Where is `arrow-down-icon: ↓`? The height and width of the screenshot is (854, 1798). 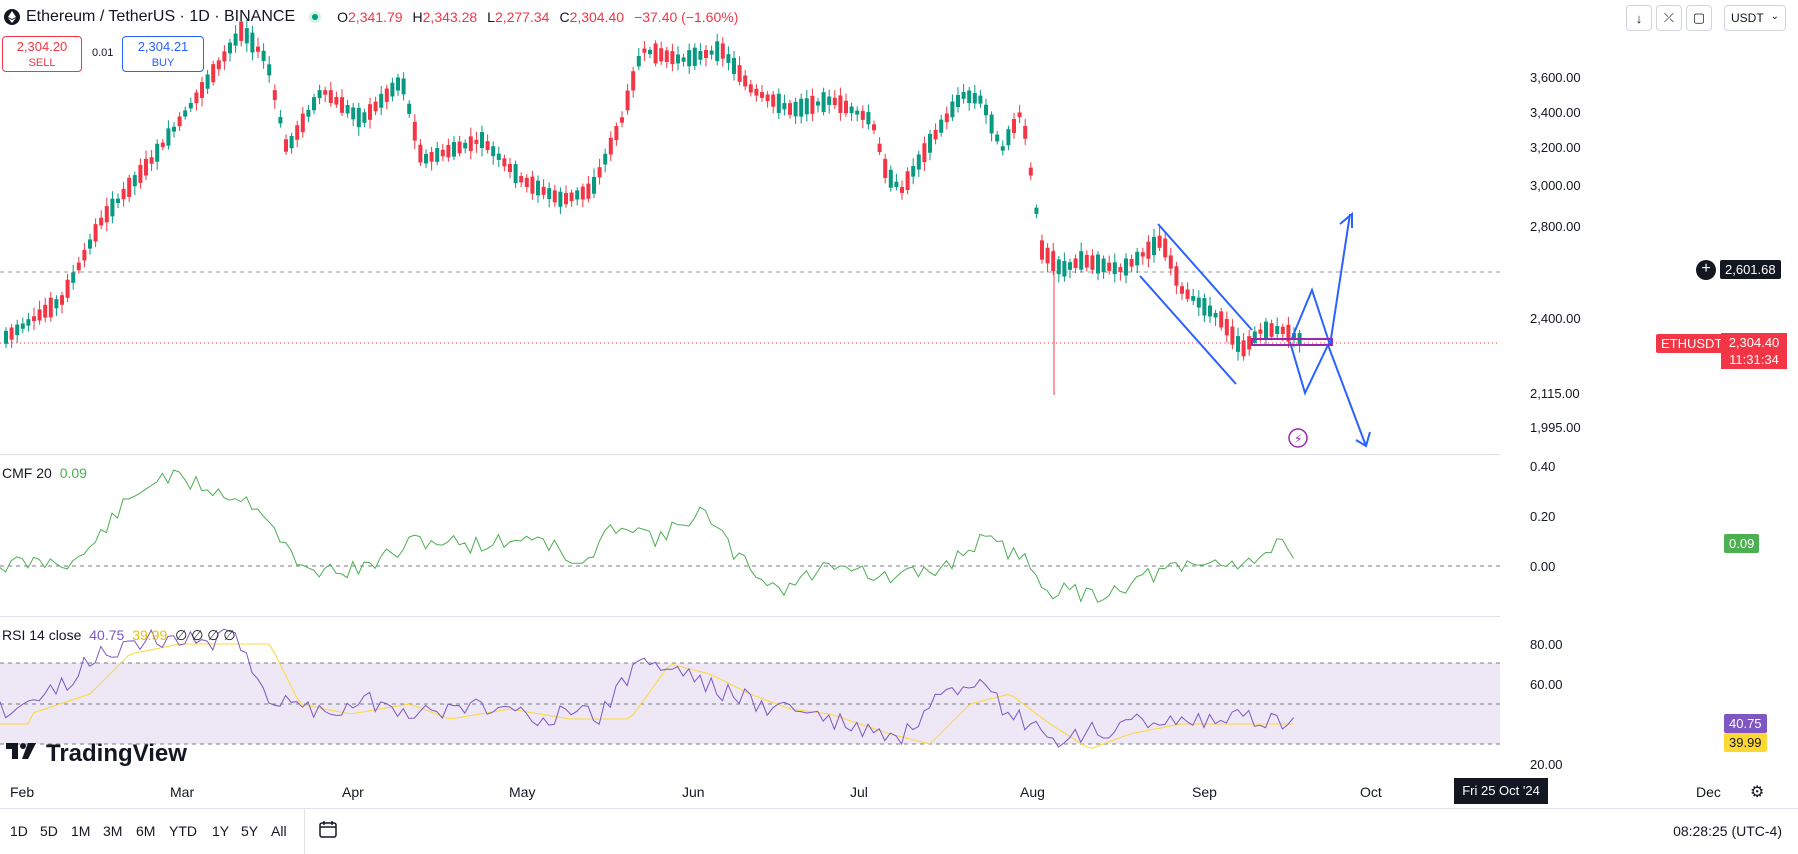
arrow-down-icon: ↓ is located at coordinates (1639, 18).